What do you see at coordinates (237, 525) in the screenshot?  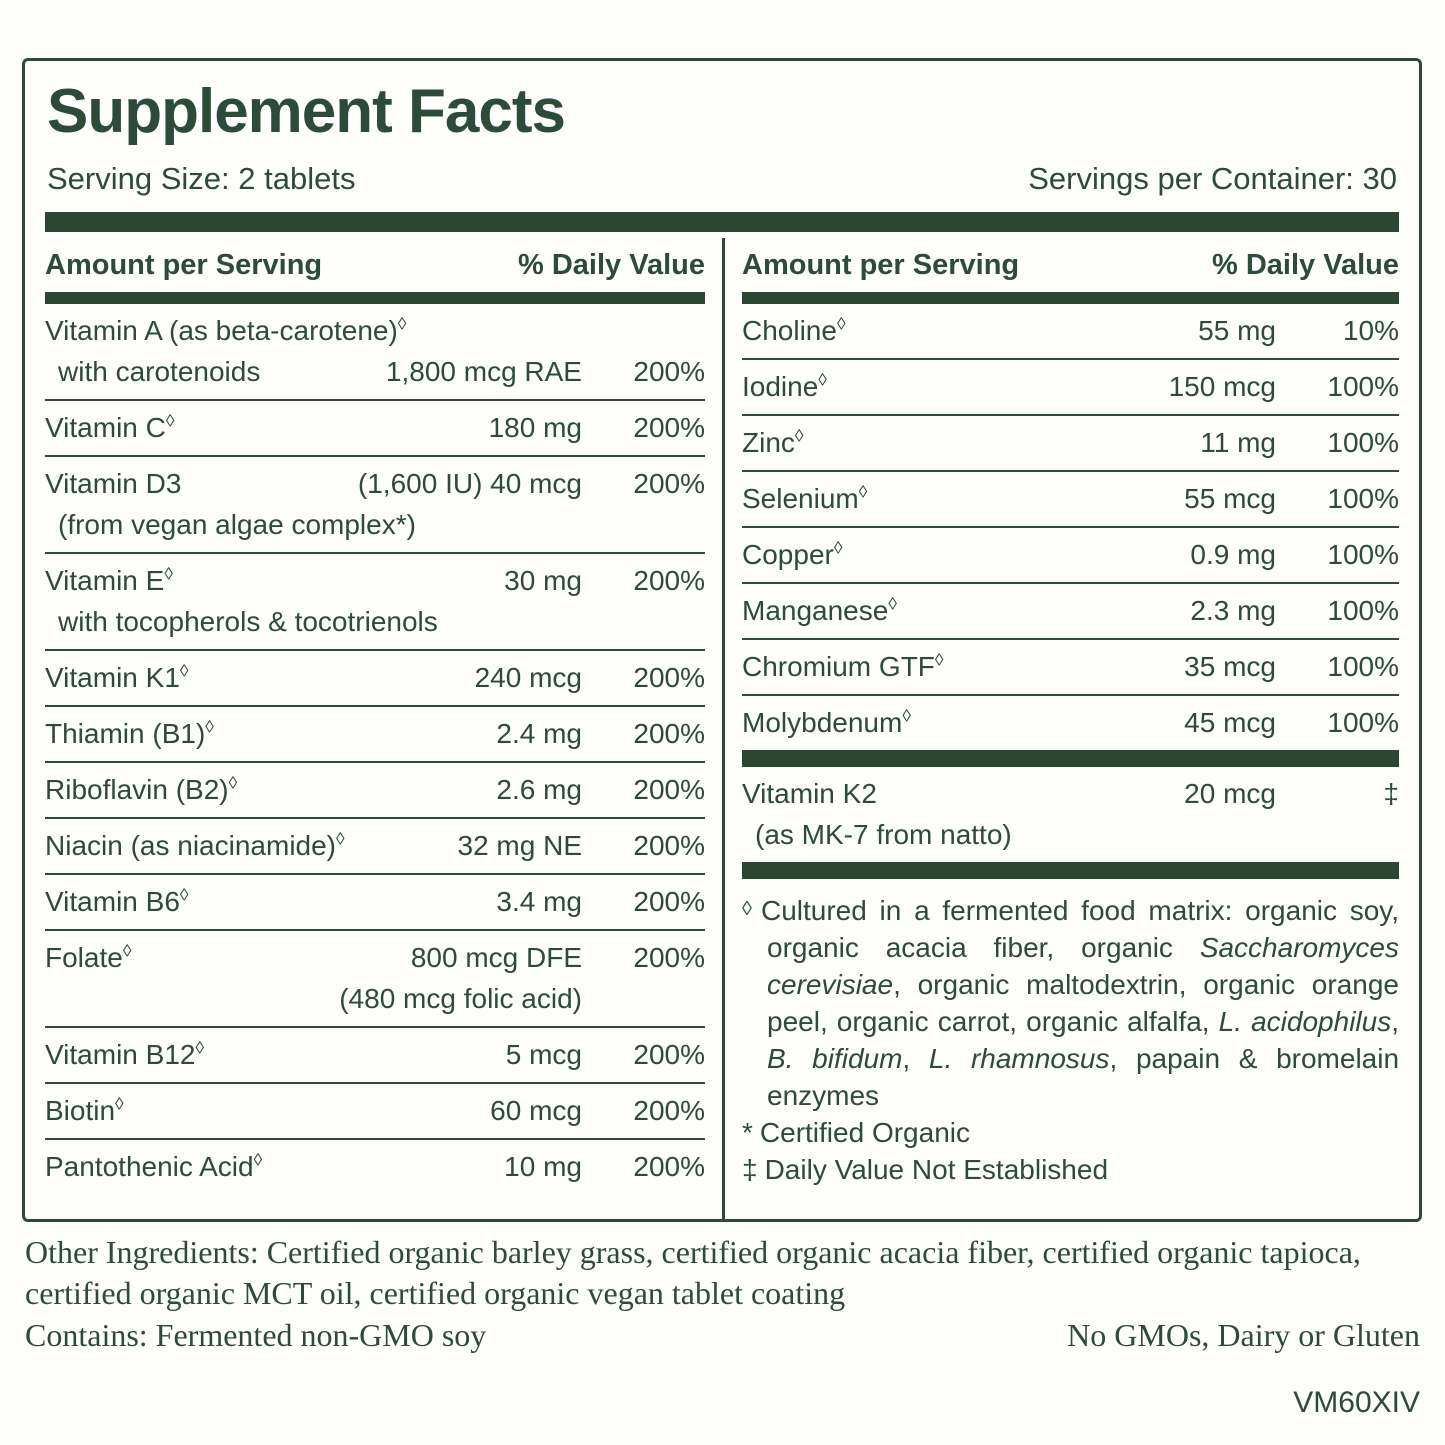 I see `nutrient-name: (from vegan algae complex*)` at bounding box center [237, 525].